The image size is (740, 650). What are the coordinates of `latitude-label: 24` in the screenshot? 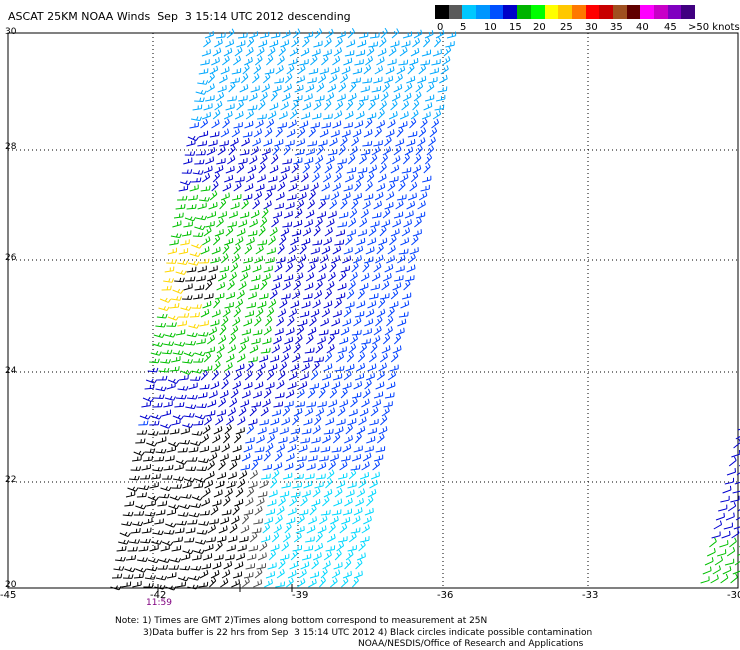 It's located at (11, 371).